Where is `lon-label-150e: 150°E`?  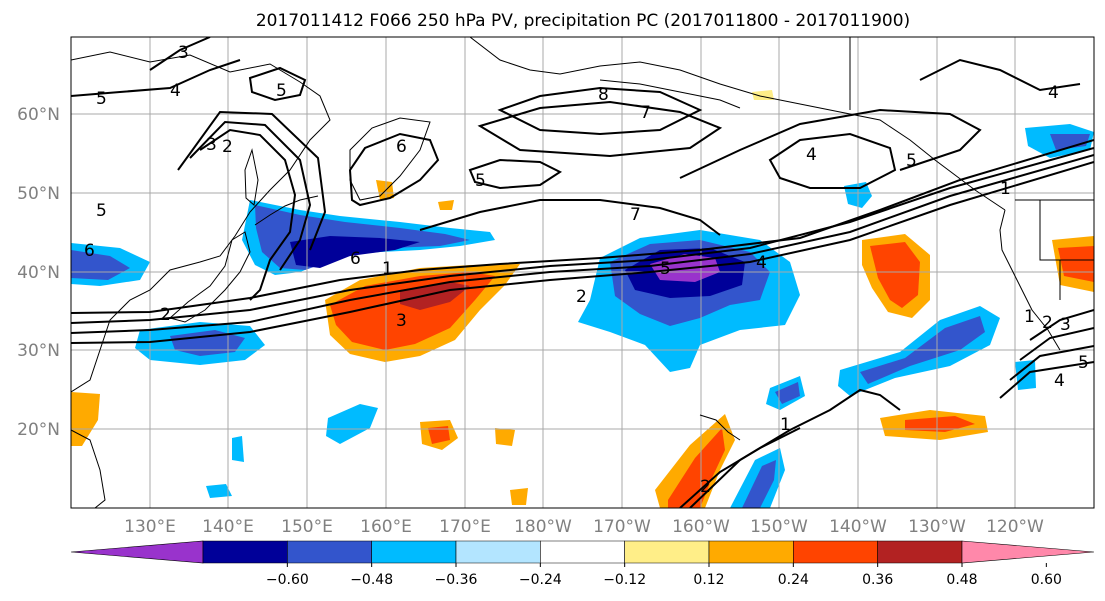
lon-label-150e: 150°E is located at coordinates (307, 527).